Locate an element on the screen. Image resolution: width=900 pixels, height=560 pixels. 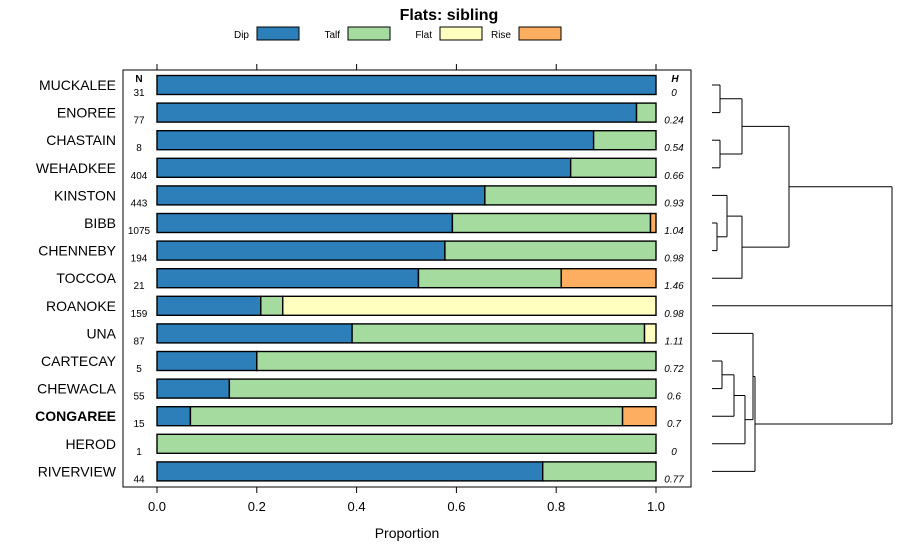
row-h-value: 1.46 is located at coordinates (674, 286).